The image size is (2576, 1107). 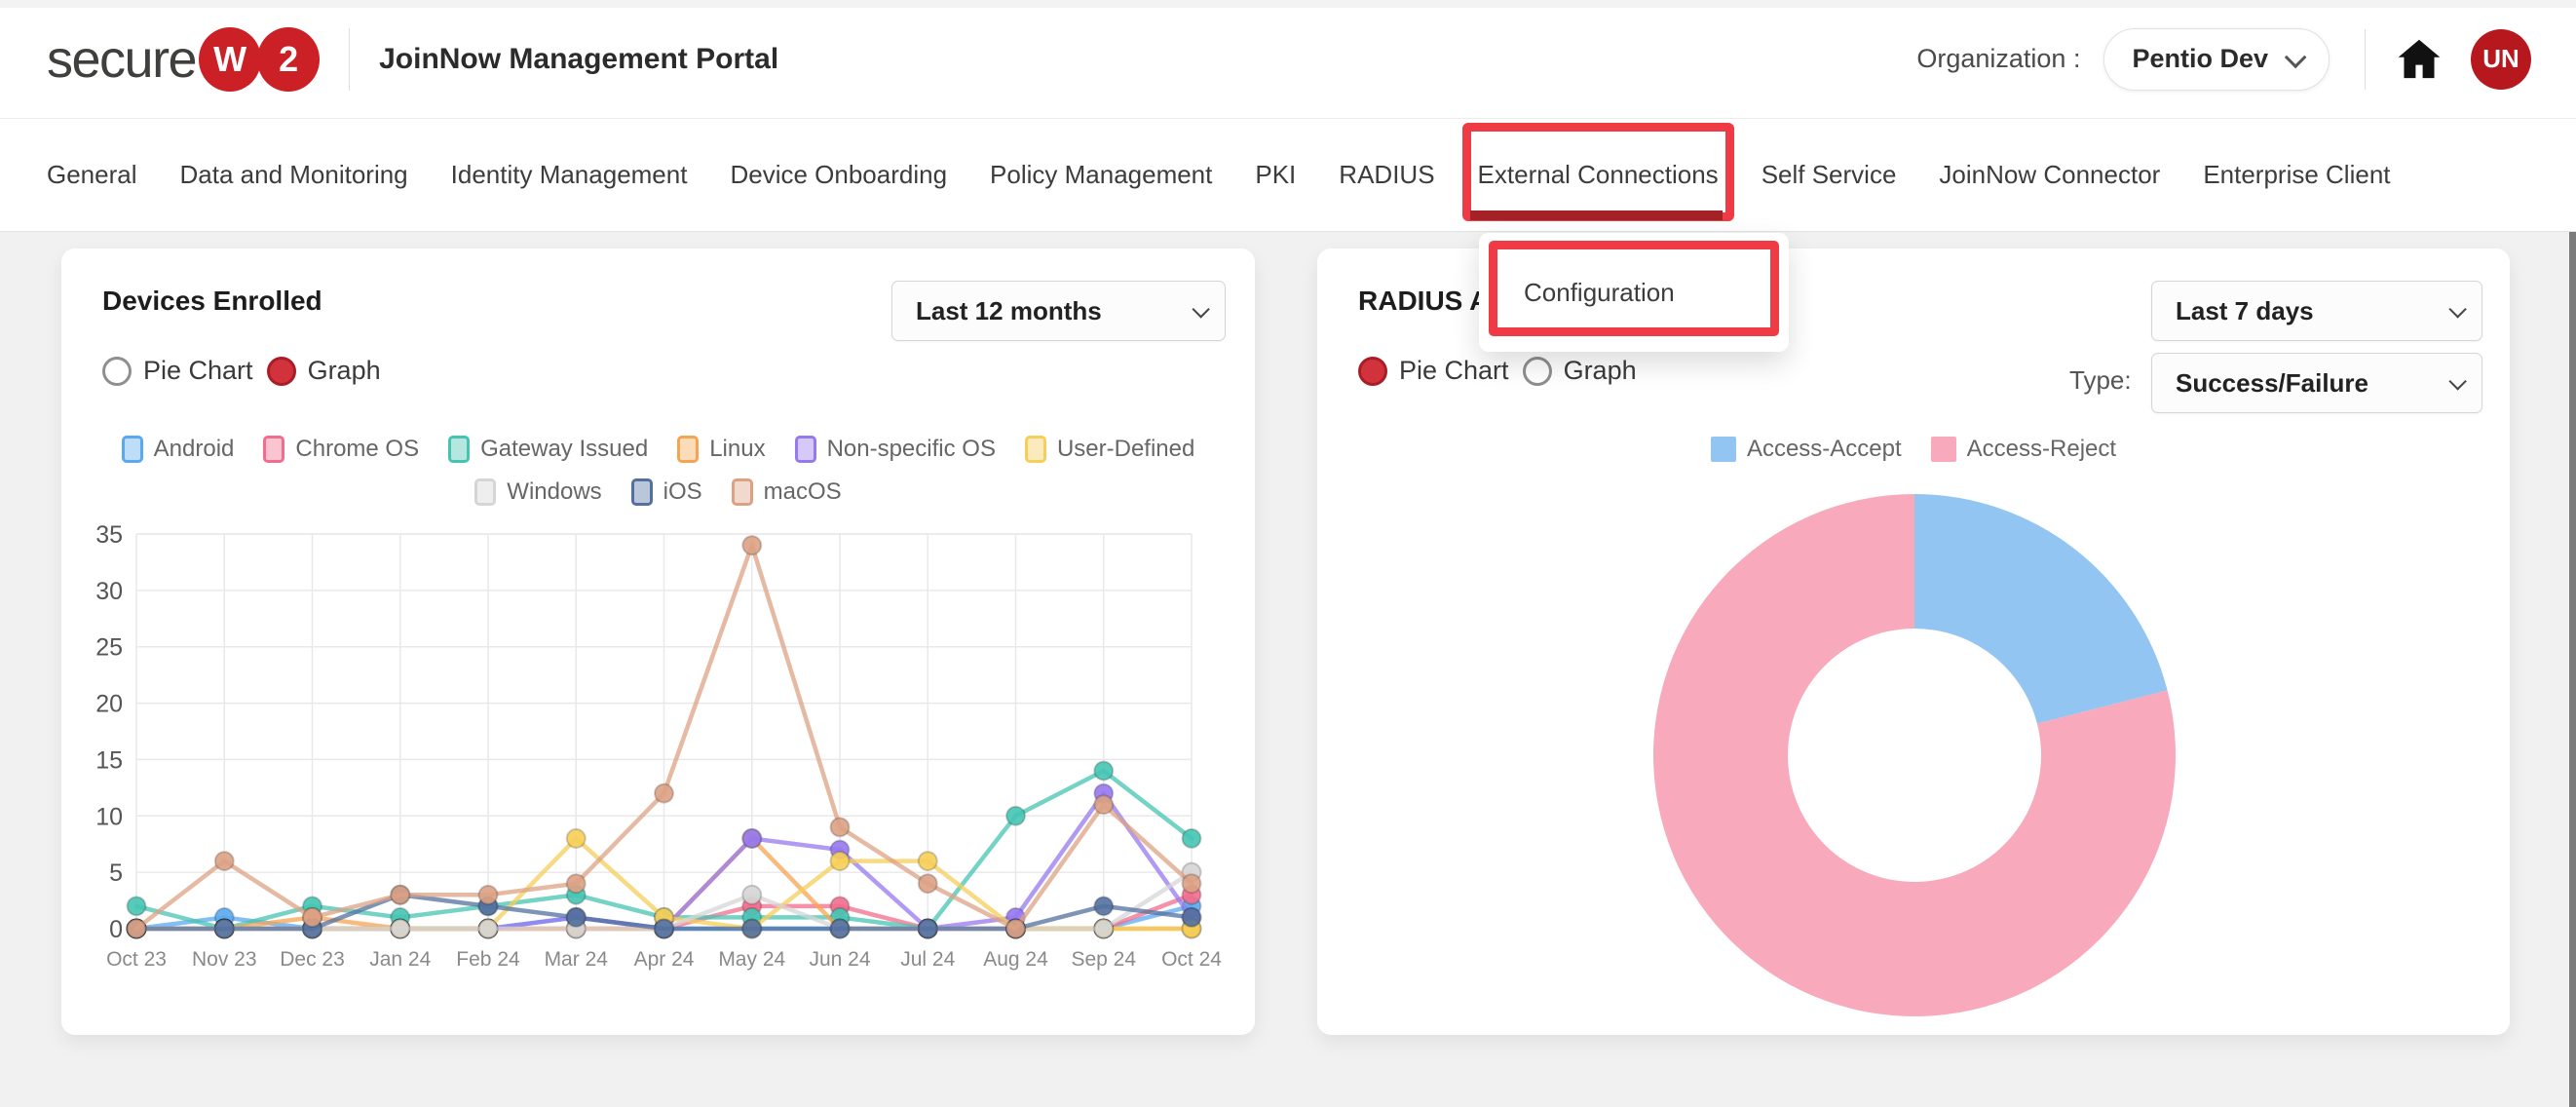 I want to click on user-avatar: UN, so click(x=2501, y=59).